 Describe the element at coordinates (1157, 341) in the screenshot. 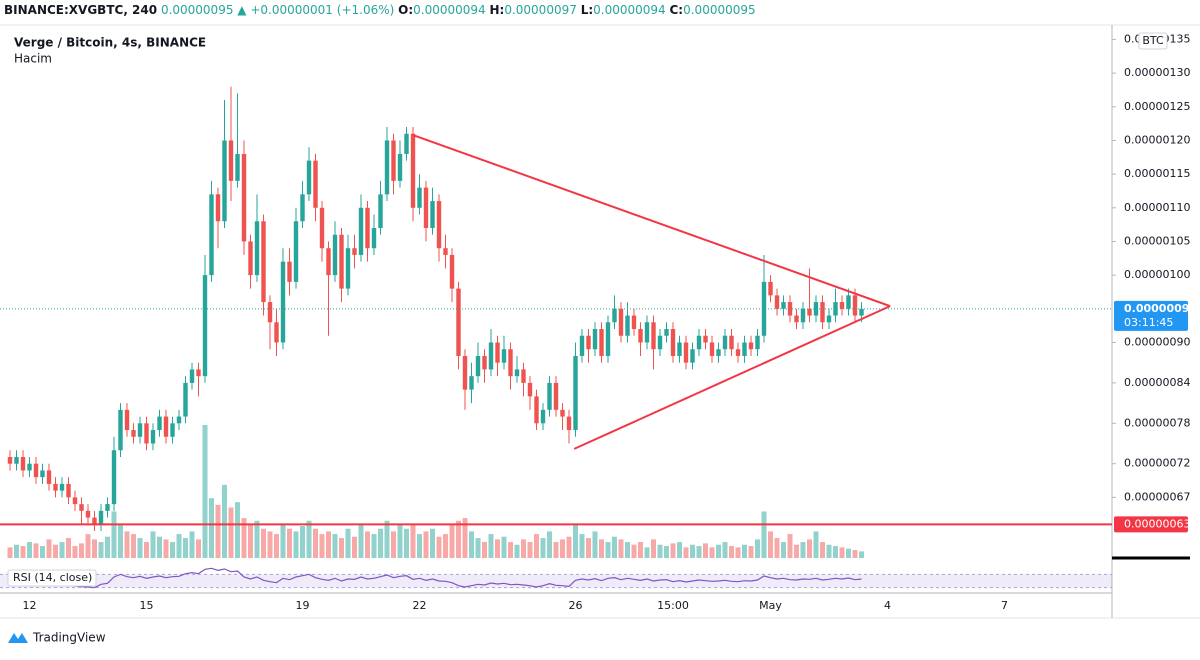

I see `y-tick-label: 0.00000090` at that location.